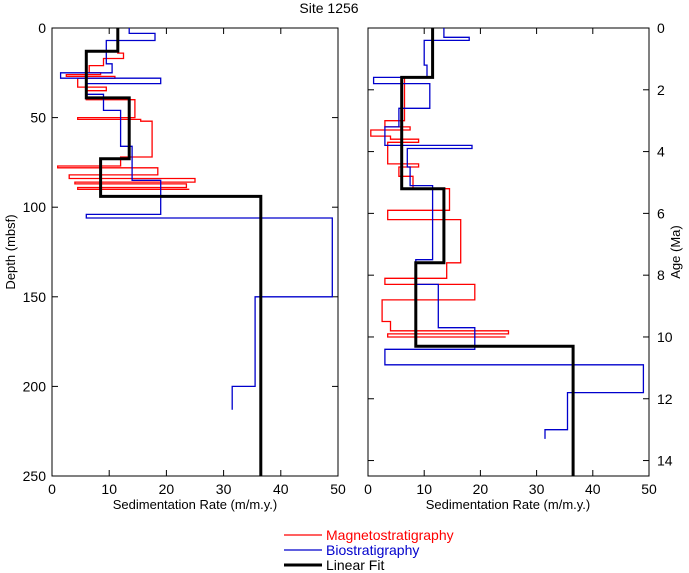 The width and height of the screenshot is (689, 573). What do you see at coordinates (281, 489) in the screenshot?
I see `x-tick-label-depth-40: 40` at bounding box center [281, 489].